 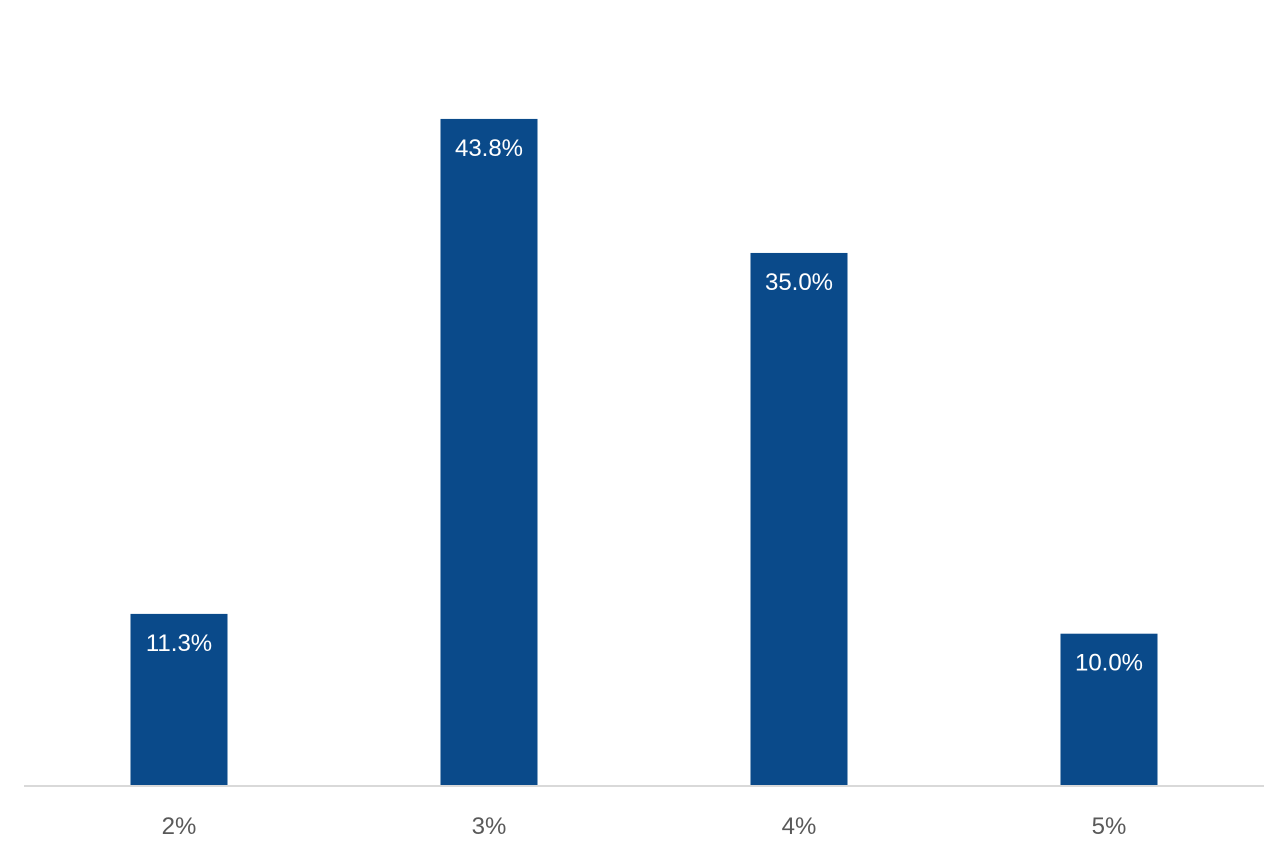 What do you see at coordinates (644, 826) in the screenshot?
I see `x-tick-labels-layer: 2% 3% 4% 5%` at bounding box center [644, 826].